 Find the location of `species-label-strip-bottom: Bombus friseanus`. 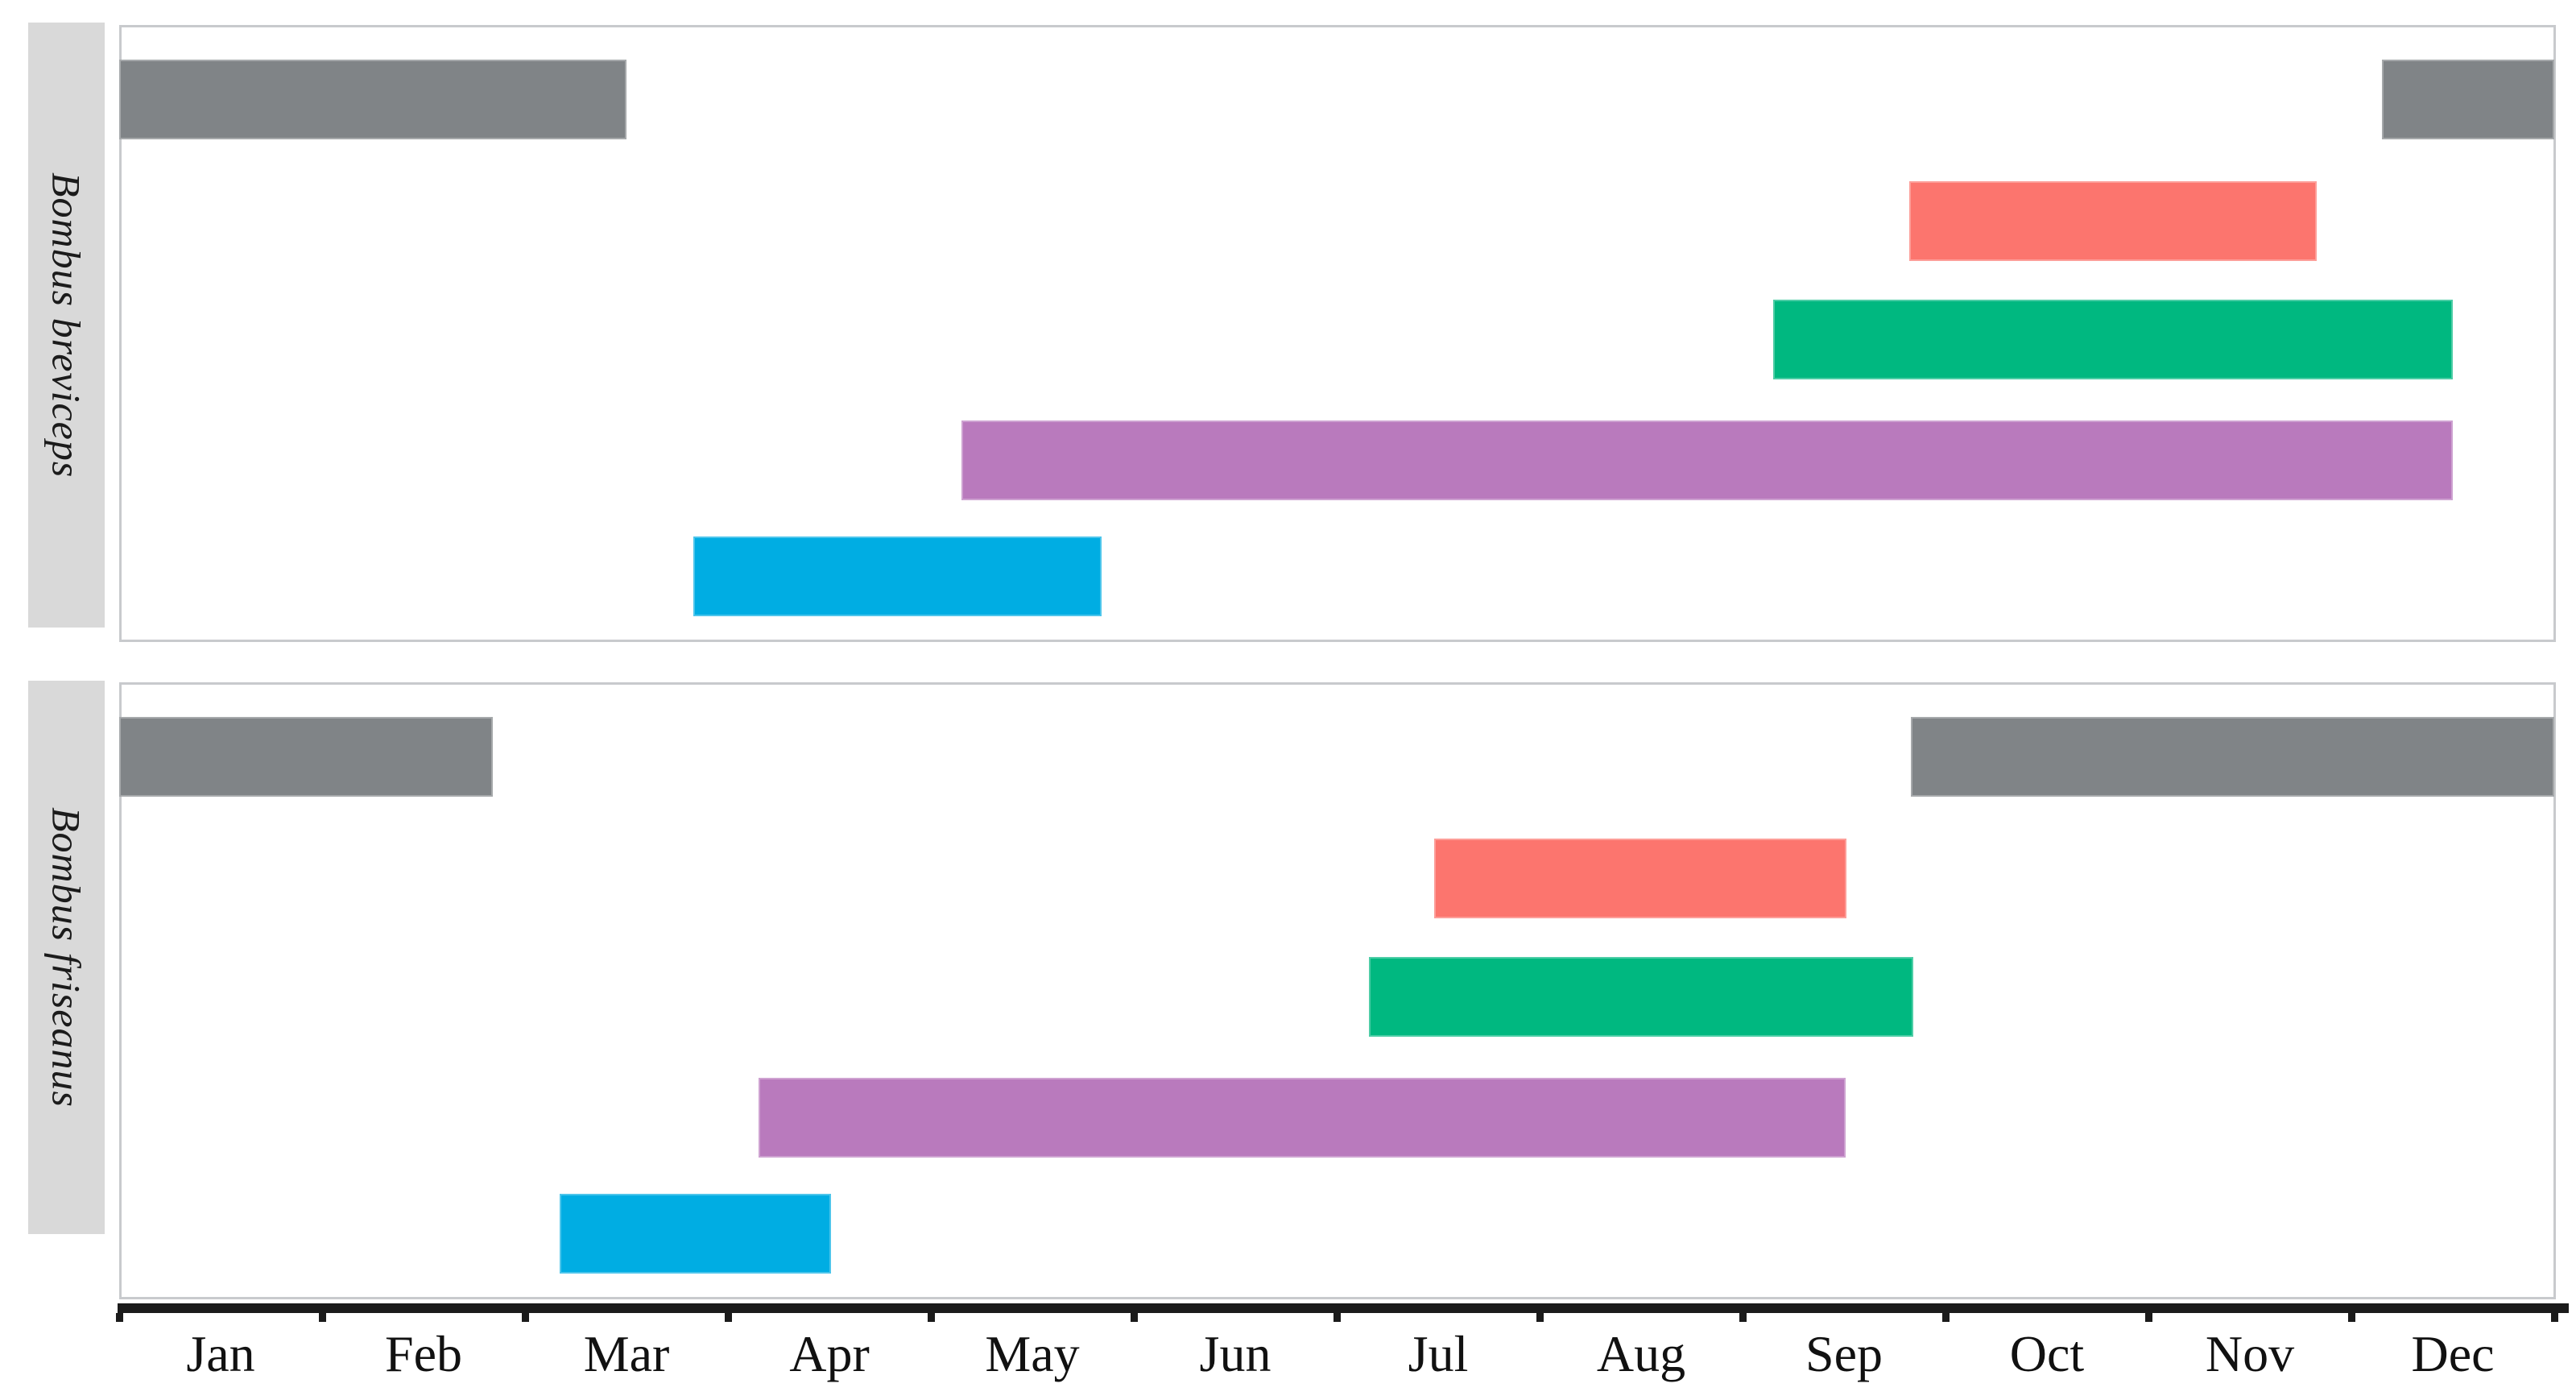

species-label-strip-bottom: Bombus friseanus is located at coordinates (66, 957).